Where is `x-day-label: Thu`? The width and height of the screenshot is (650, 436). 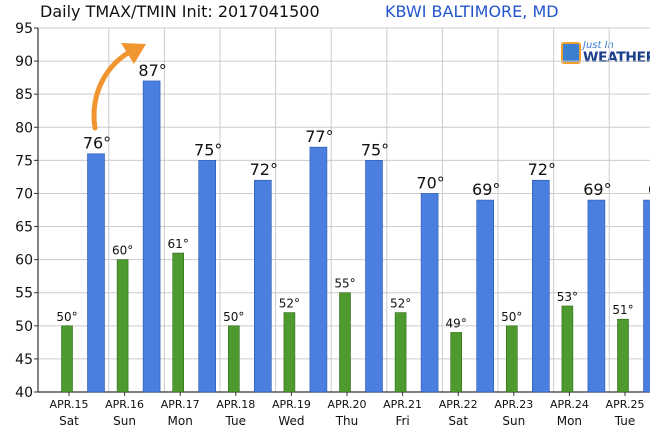 x-day-label: Thu is located at coordinates (347, 421).